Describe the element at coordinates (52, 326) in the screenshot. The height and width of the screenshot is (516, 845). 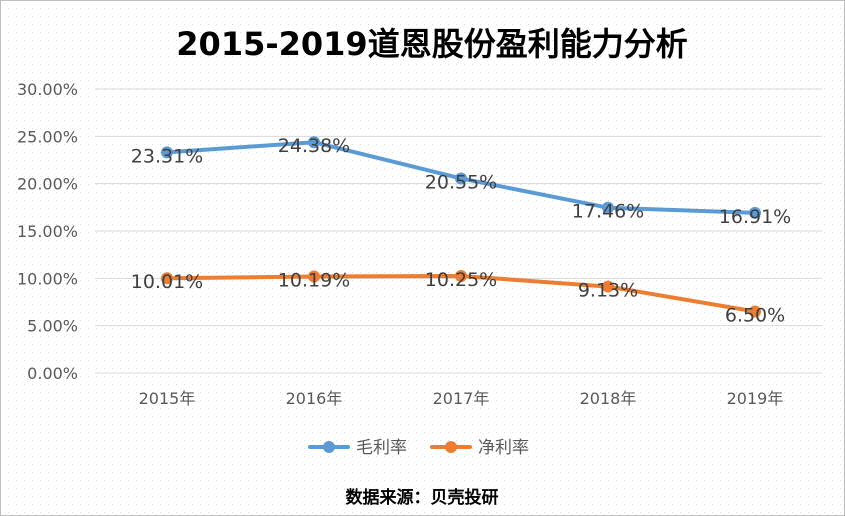
I see `y-tick-label: 5.00%` at that location.